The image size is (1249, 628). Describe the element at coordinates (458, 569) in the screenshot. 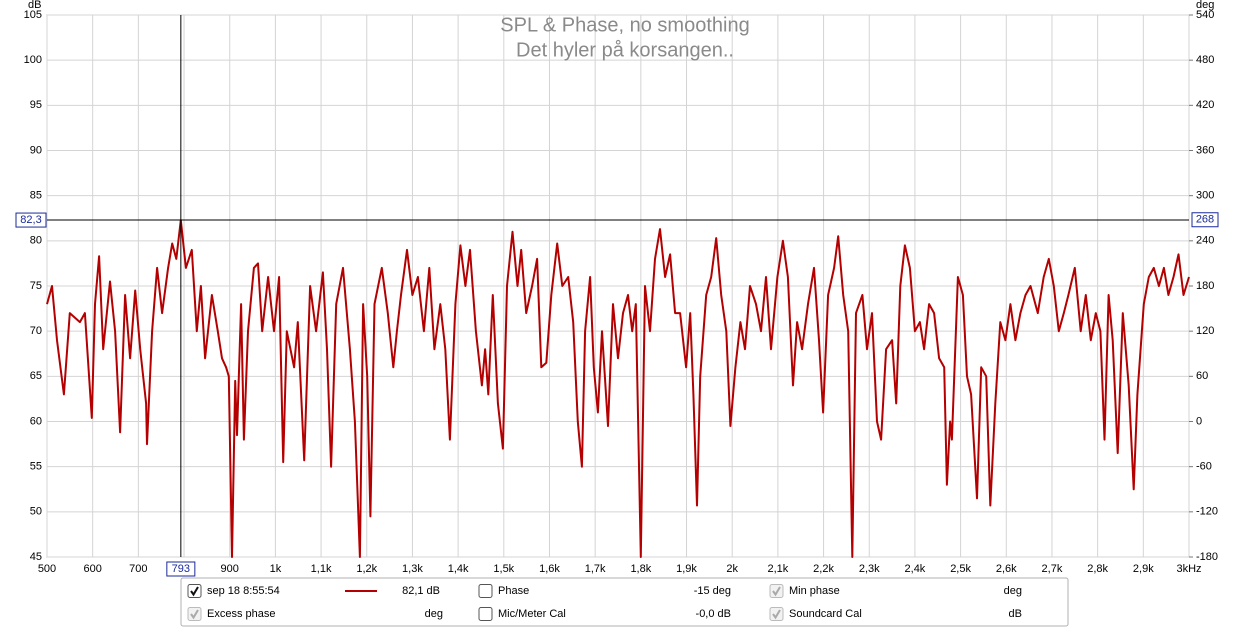

I see `x-tick-label: 1,4k` at that location.